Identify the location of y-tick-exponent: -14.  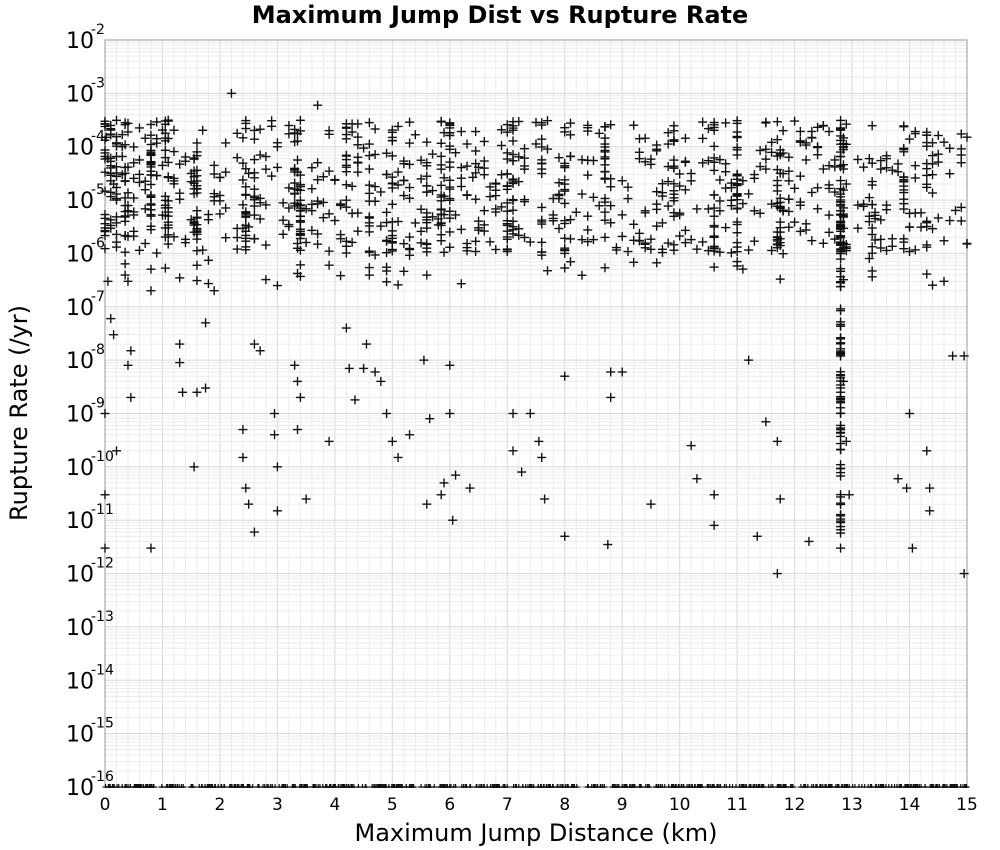
(102, 670).